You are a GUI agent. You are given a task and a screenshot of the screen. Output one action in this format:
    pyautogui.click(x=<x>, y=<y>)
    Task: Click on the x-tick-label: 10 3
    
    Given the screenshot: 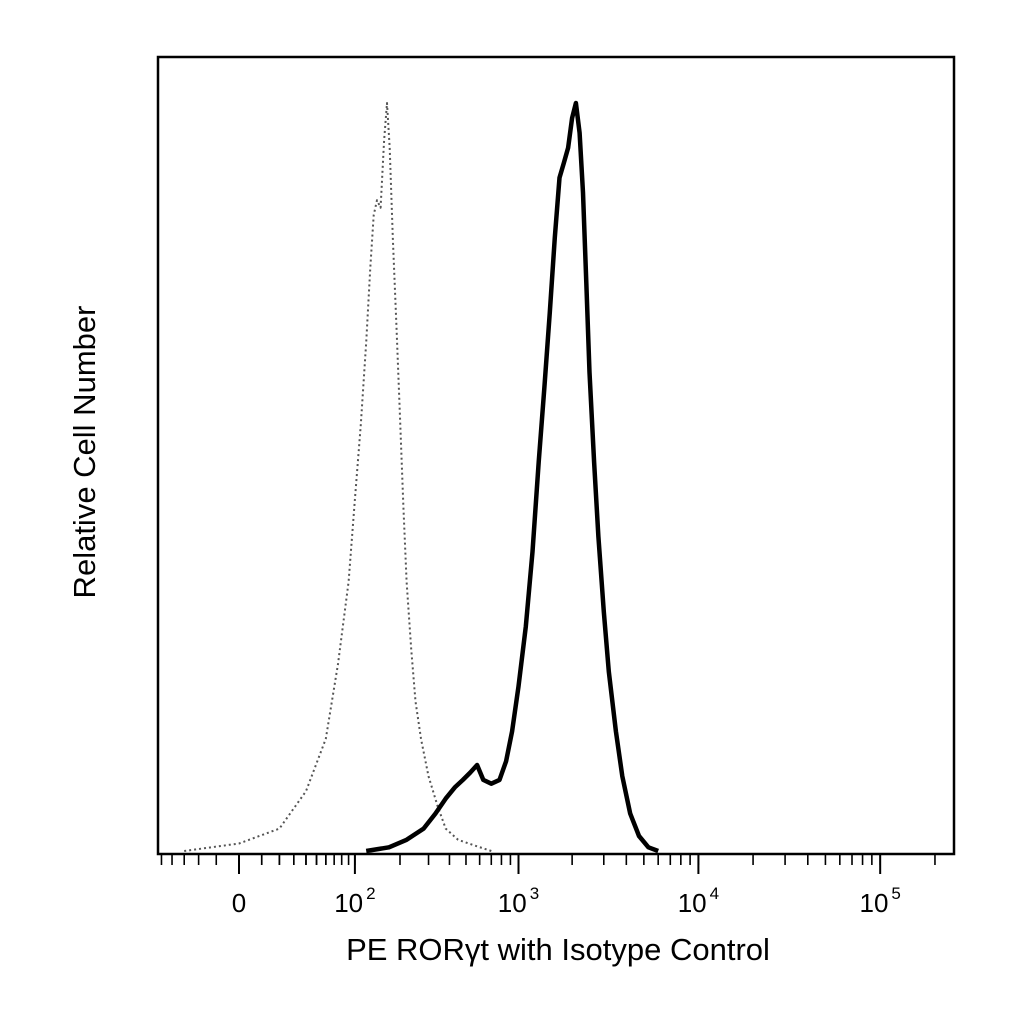 What is the action you would take?
    pyautogui.click(x=518, y=901)
    